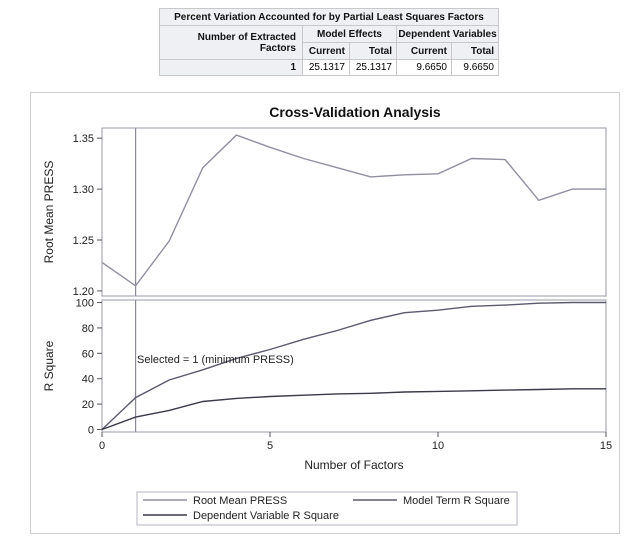 This screenshot has width=644, height=546. I want to click on x-tick-label: 10, so click(438, 446).